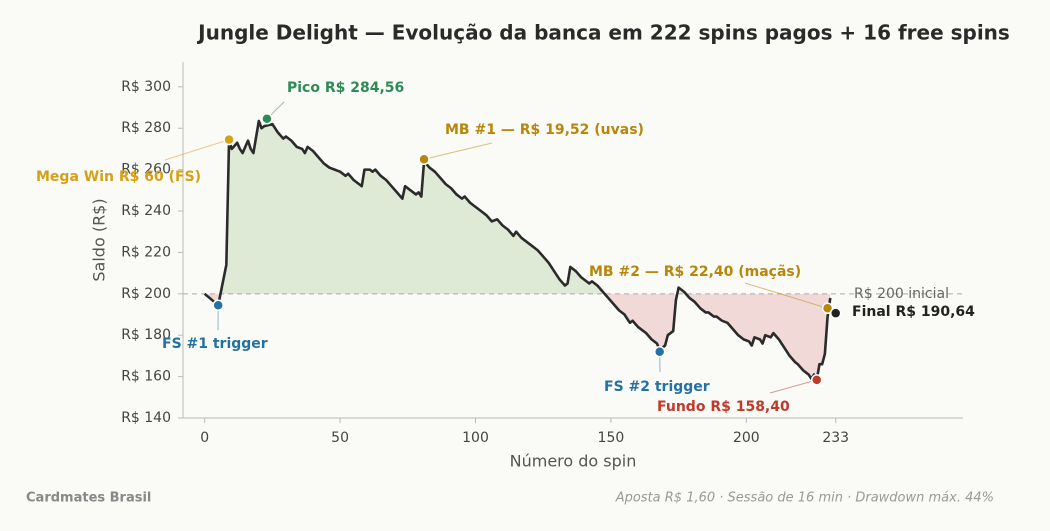  What do you see at coordinates (695, 272) in the screenshot?
I see `annotation-label: MB #2 — R$ 22,40 (maçãs)` at bounding box center [695, 272].